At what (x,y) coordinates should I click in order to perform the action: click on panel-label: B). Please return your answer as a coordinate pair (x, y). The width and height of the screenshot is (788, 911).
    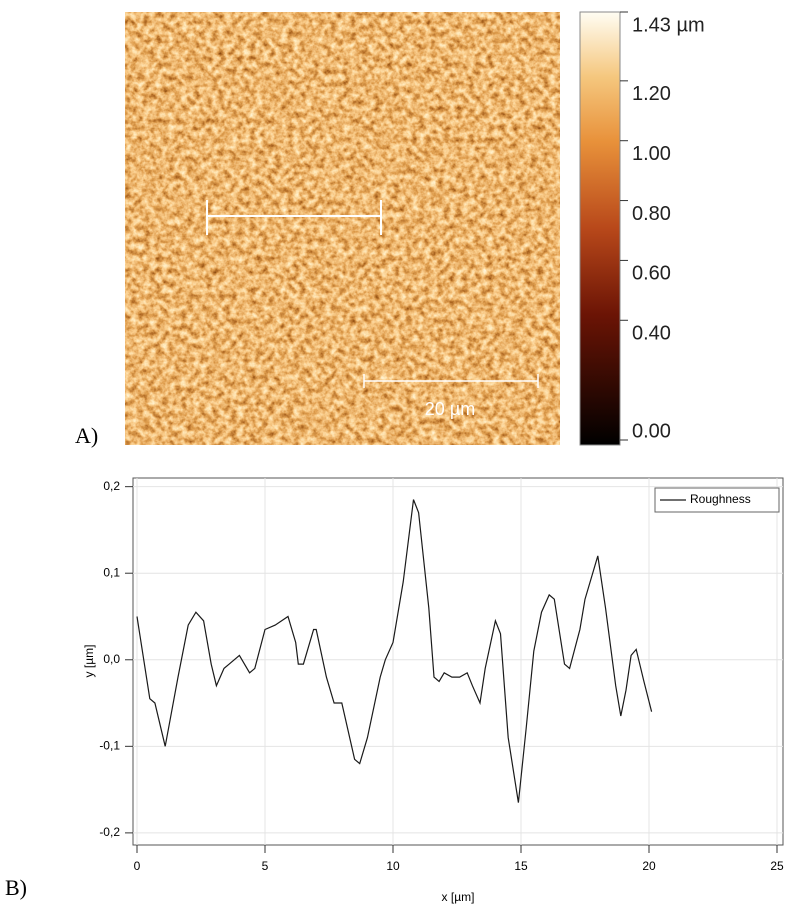
    Looking at the image, I should click on (16, 887).